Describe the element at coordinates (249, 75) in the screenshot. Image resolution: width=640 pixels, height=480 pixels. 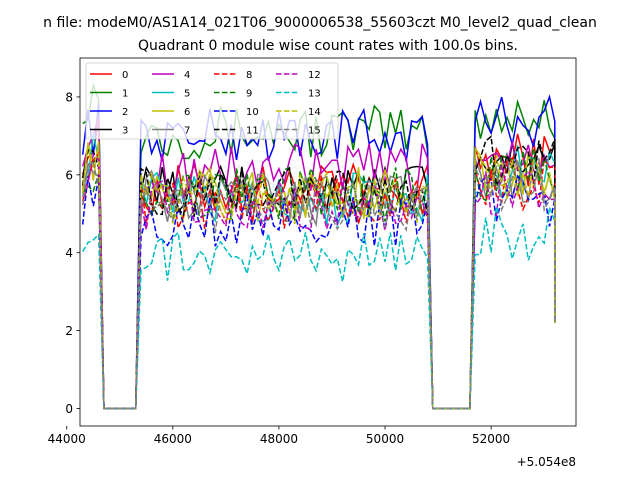
I see `legend-label-8: 8` at that location.